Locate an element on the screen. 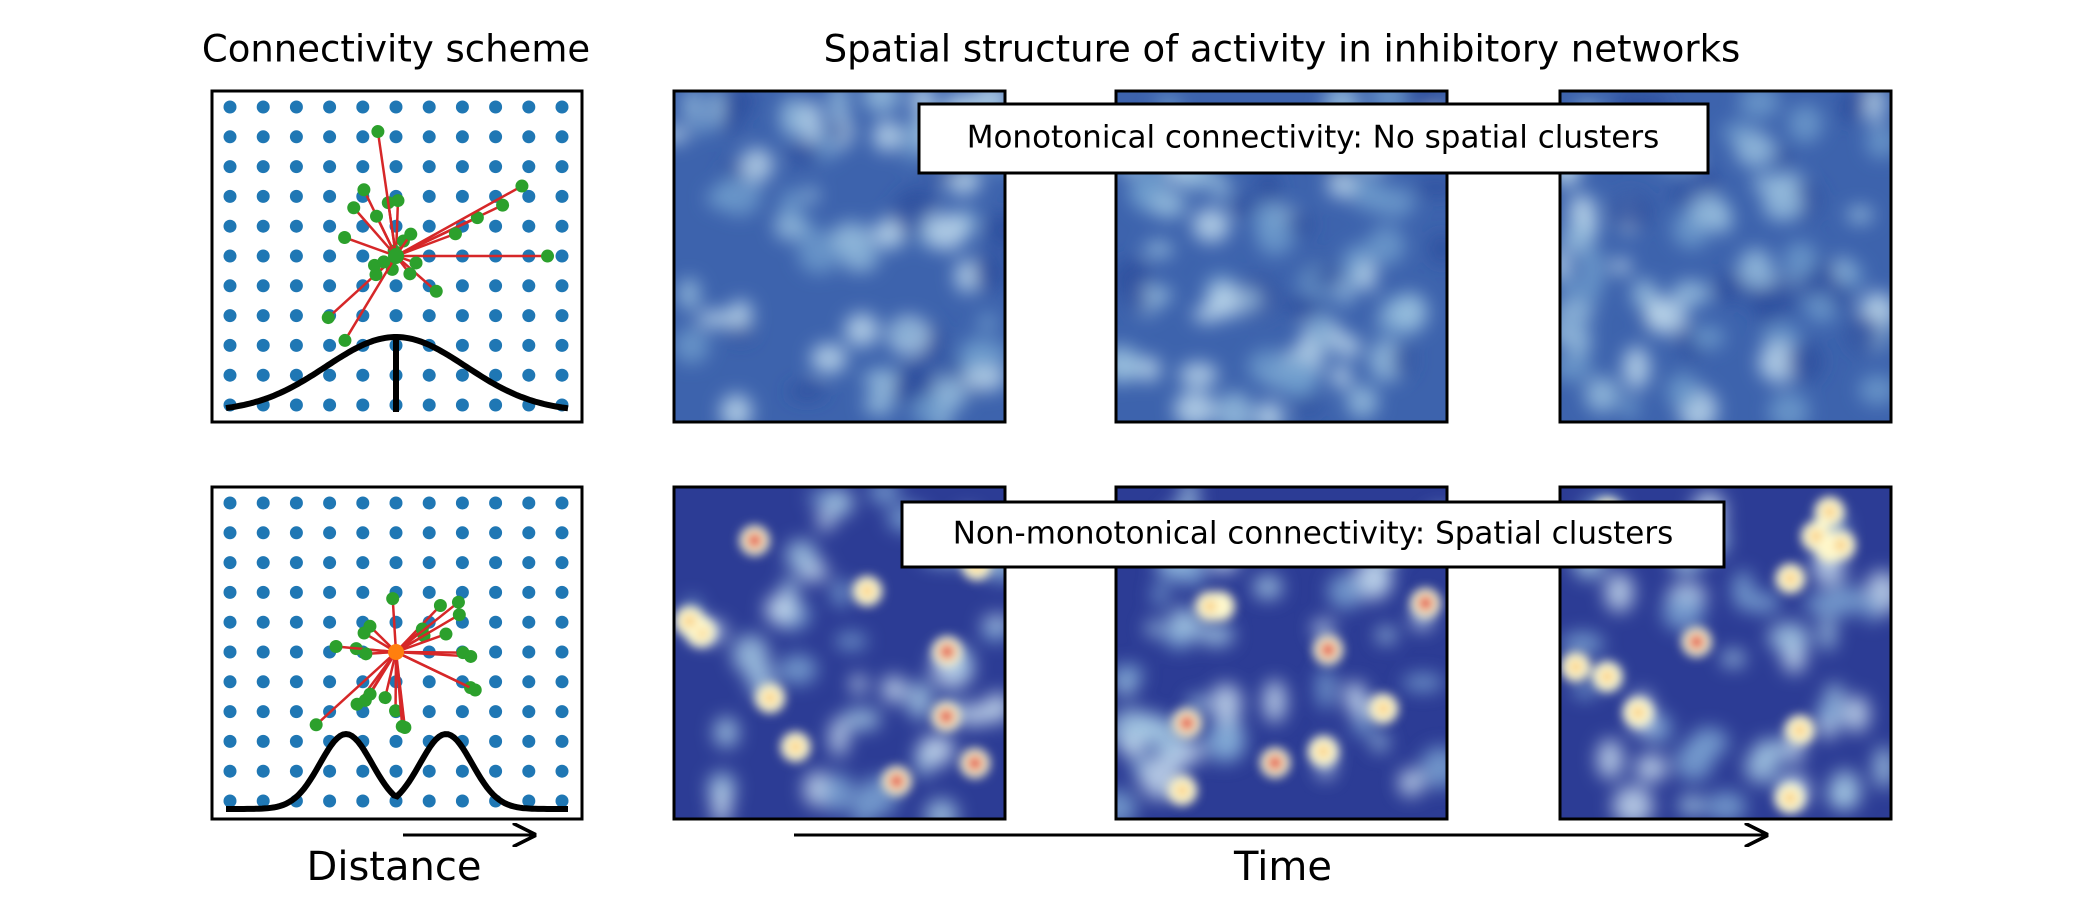  label-box is located at coordinates (1313, 138).